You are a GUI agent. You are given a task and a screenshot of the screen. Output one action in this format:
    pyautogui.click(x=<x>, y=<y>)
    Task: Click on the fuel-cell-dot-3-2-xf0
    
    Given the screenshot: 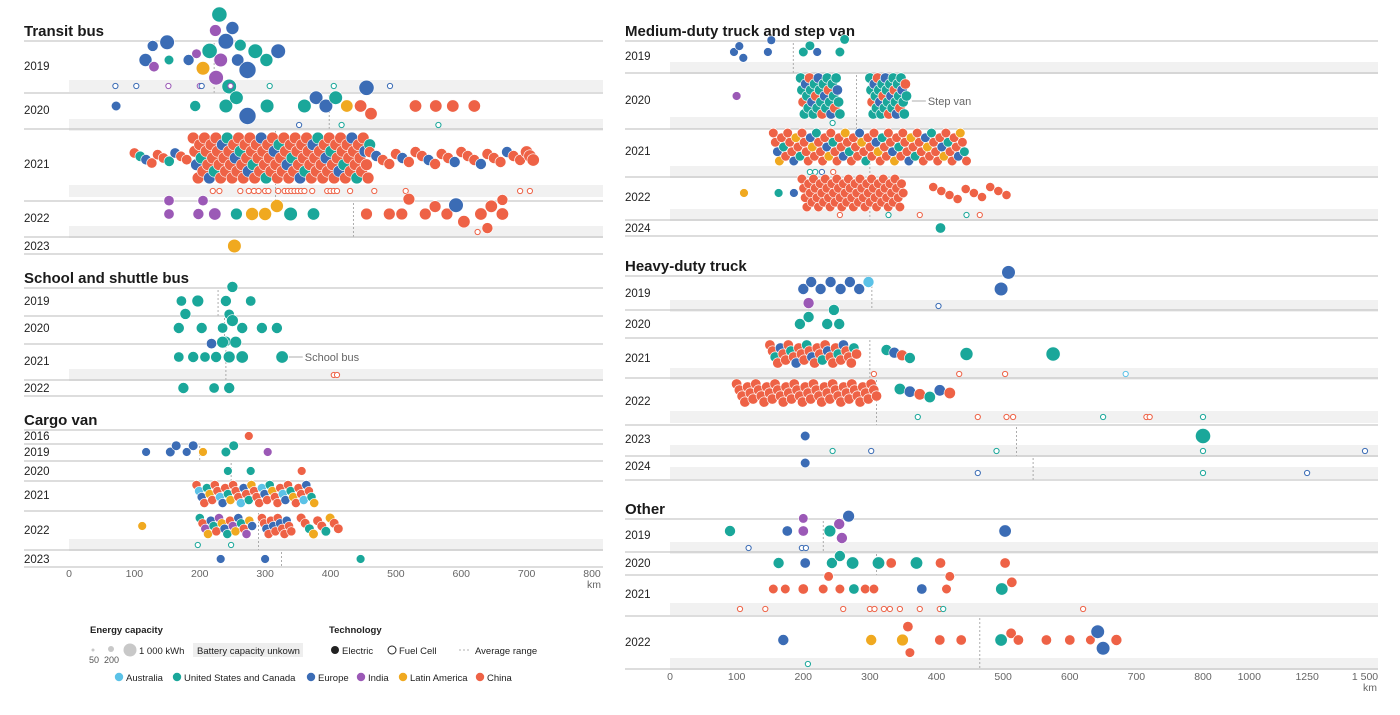 What is the action you would take?
    pyautogui.click(x=810, y=172)
    